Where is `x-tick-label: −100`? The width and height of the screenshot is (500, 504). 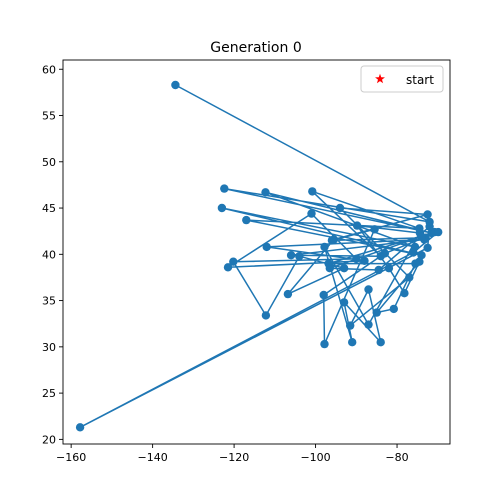
x-tick-label: −100 is located at coordinates (315, 457).